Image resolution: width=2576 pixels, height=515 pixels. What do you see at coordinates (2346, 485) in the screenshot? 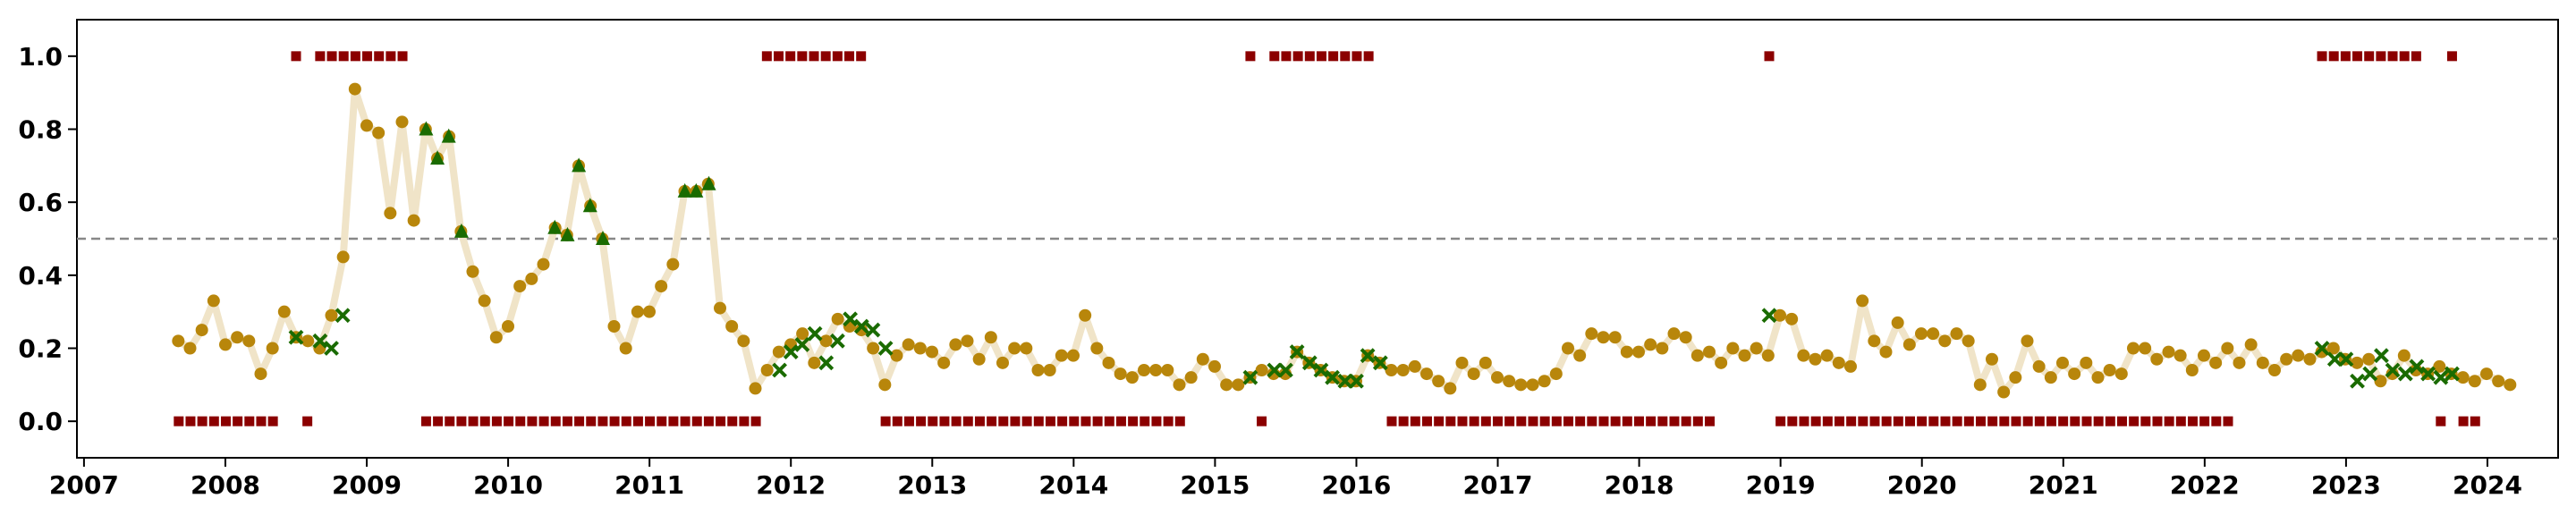
I see `x-tick-label: 2023` at bounding box center [2346, 485].